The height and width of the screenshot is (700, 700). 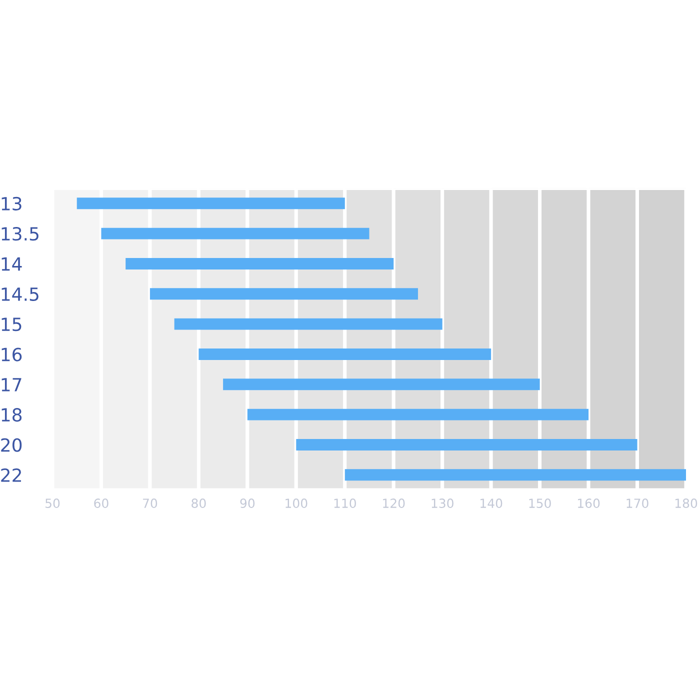 I want to click on y-tick-label: 15, so click(x=12, y=325).